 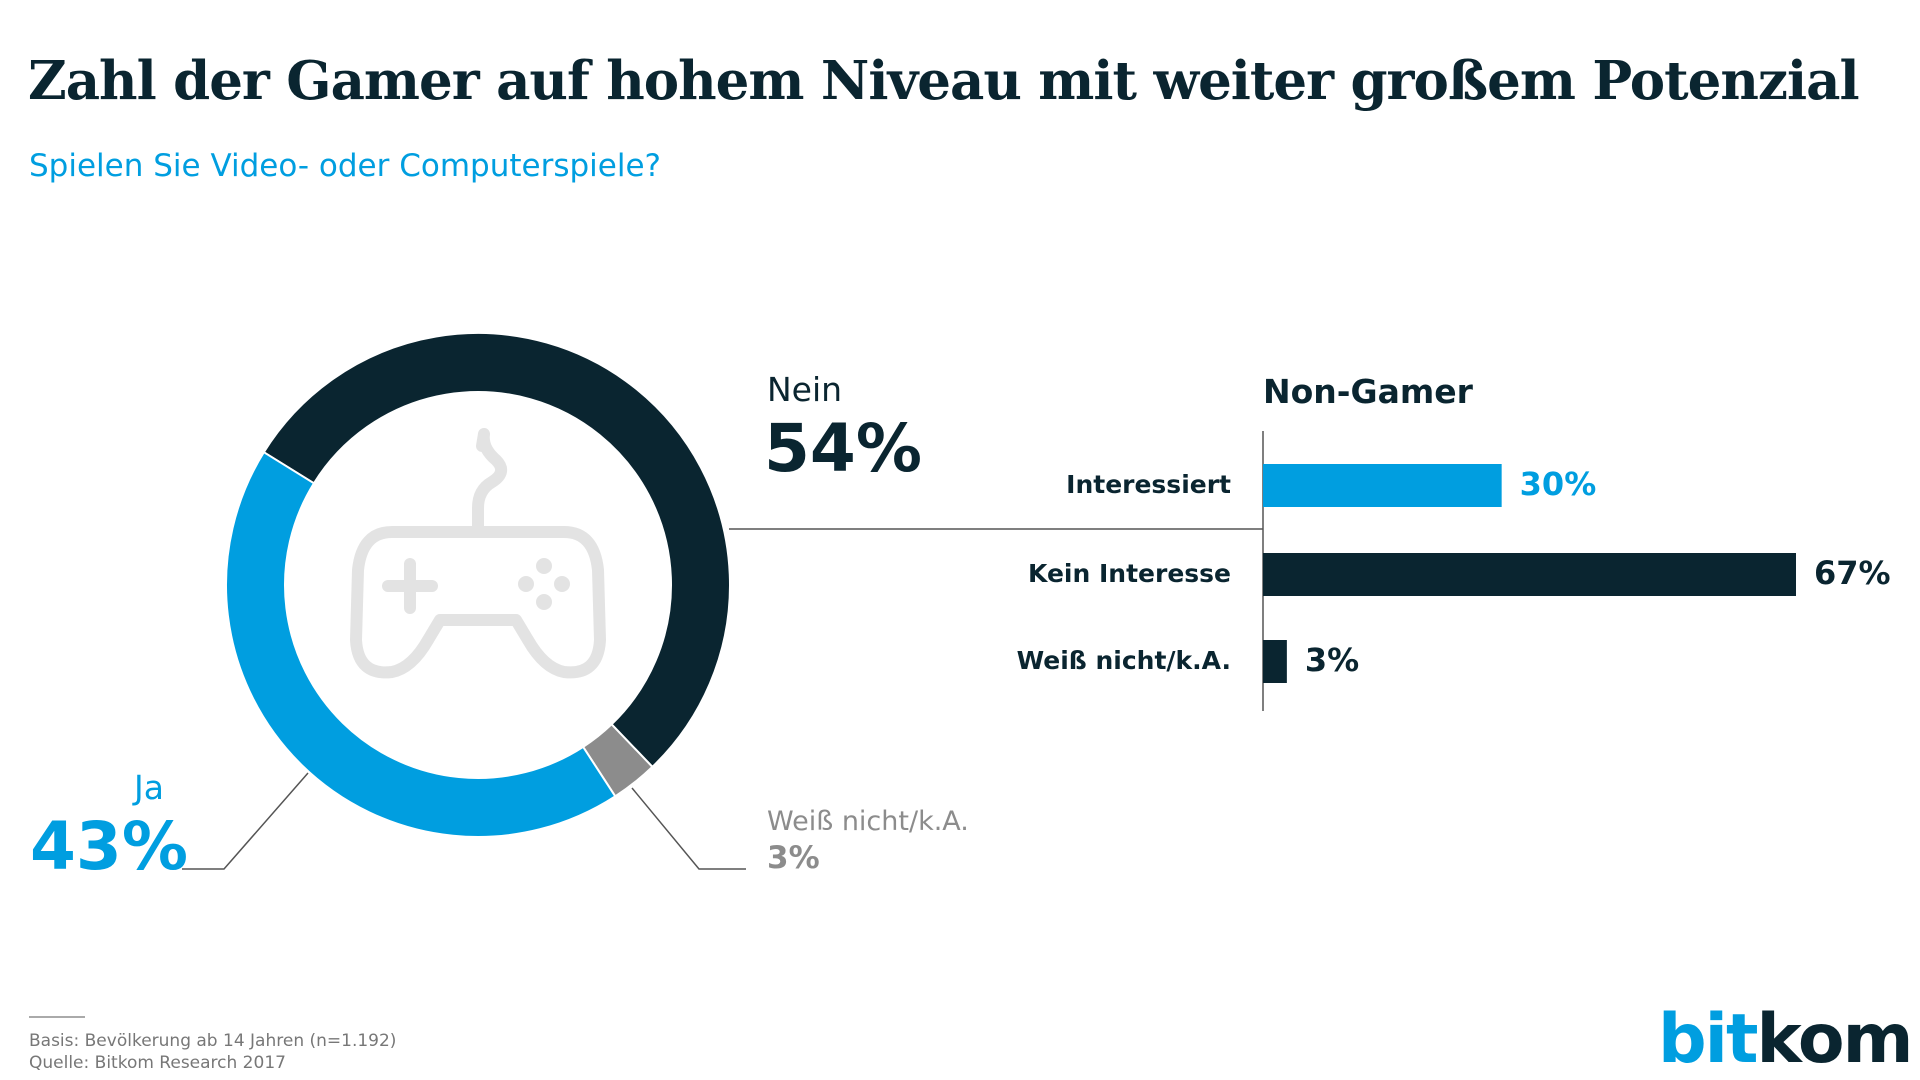 What do you see at coordinates (109, 846) in the screenshot?
I see `ja-value: 43%` at bounding box center [109, 846].